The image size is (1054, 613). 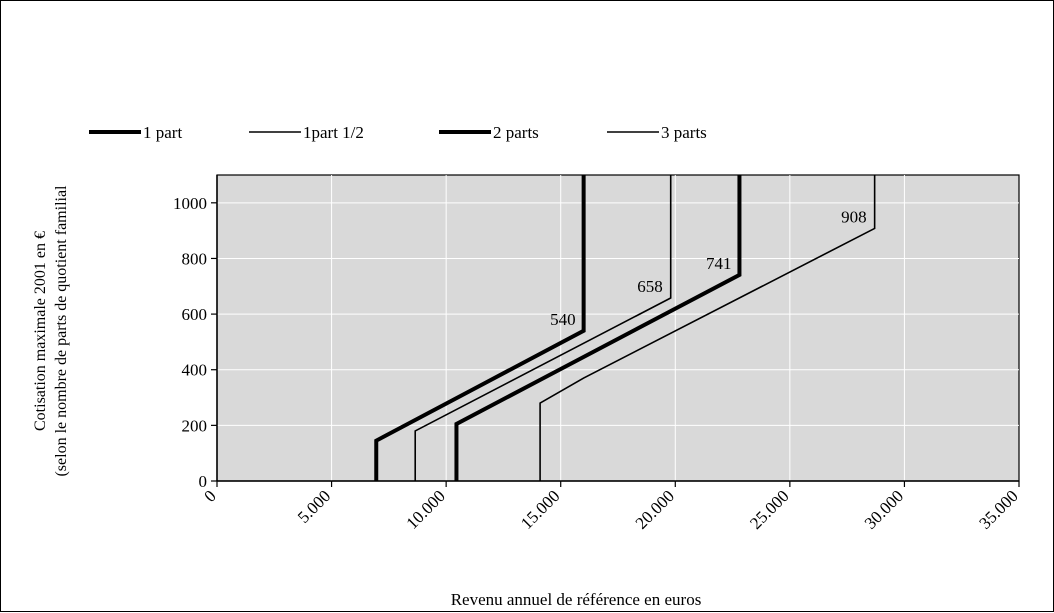 I want to click on data-label: 658, so click(x=650, y=286).